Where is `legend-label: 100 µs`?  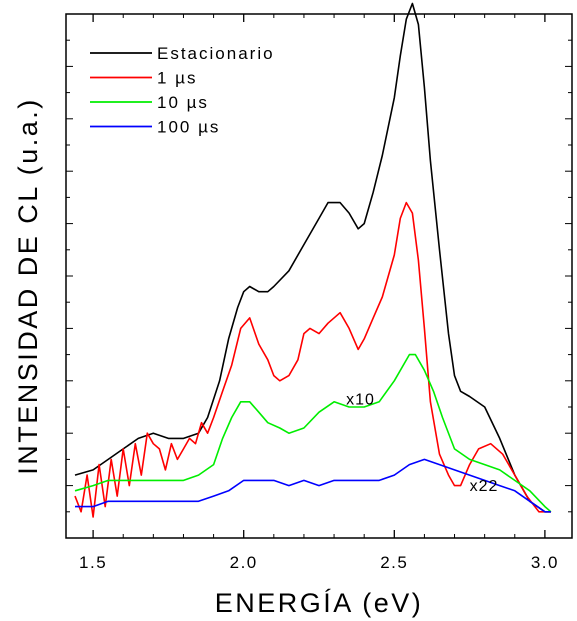
legend-label: 100 µs is located at coordinates (188, 127).